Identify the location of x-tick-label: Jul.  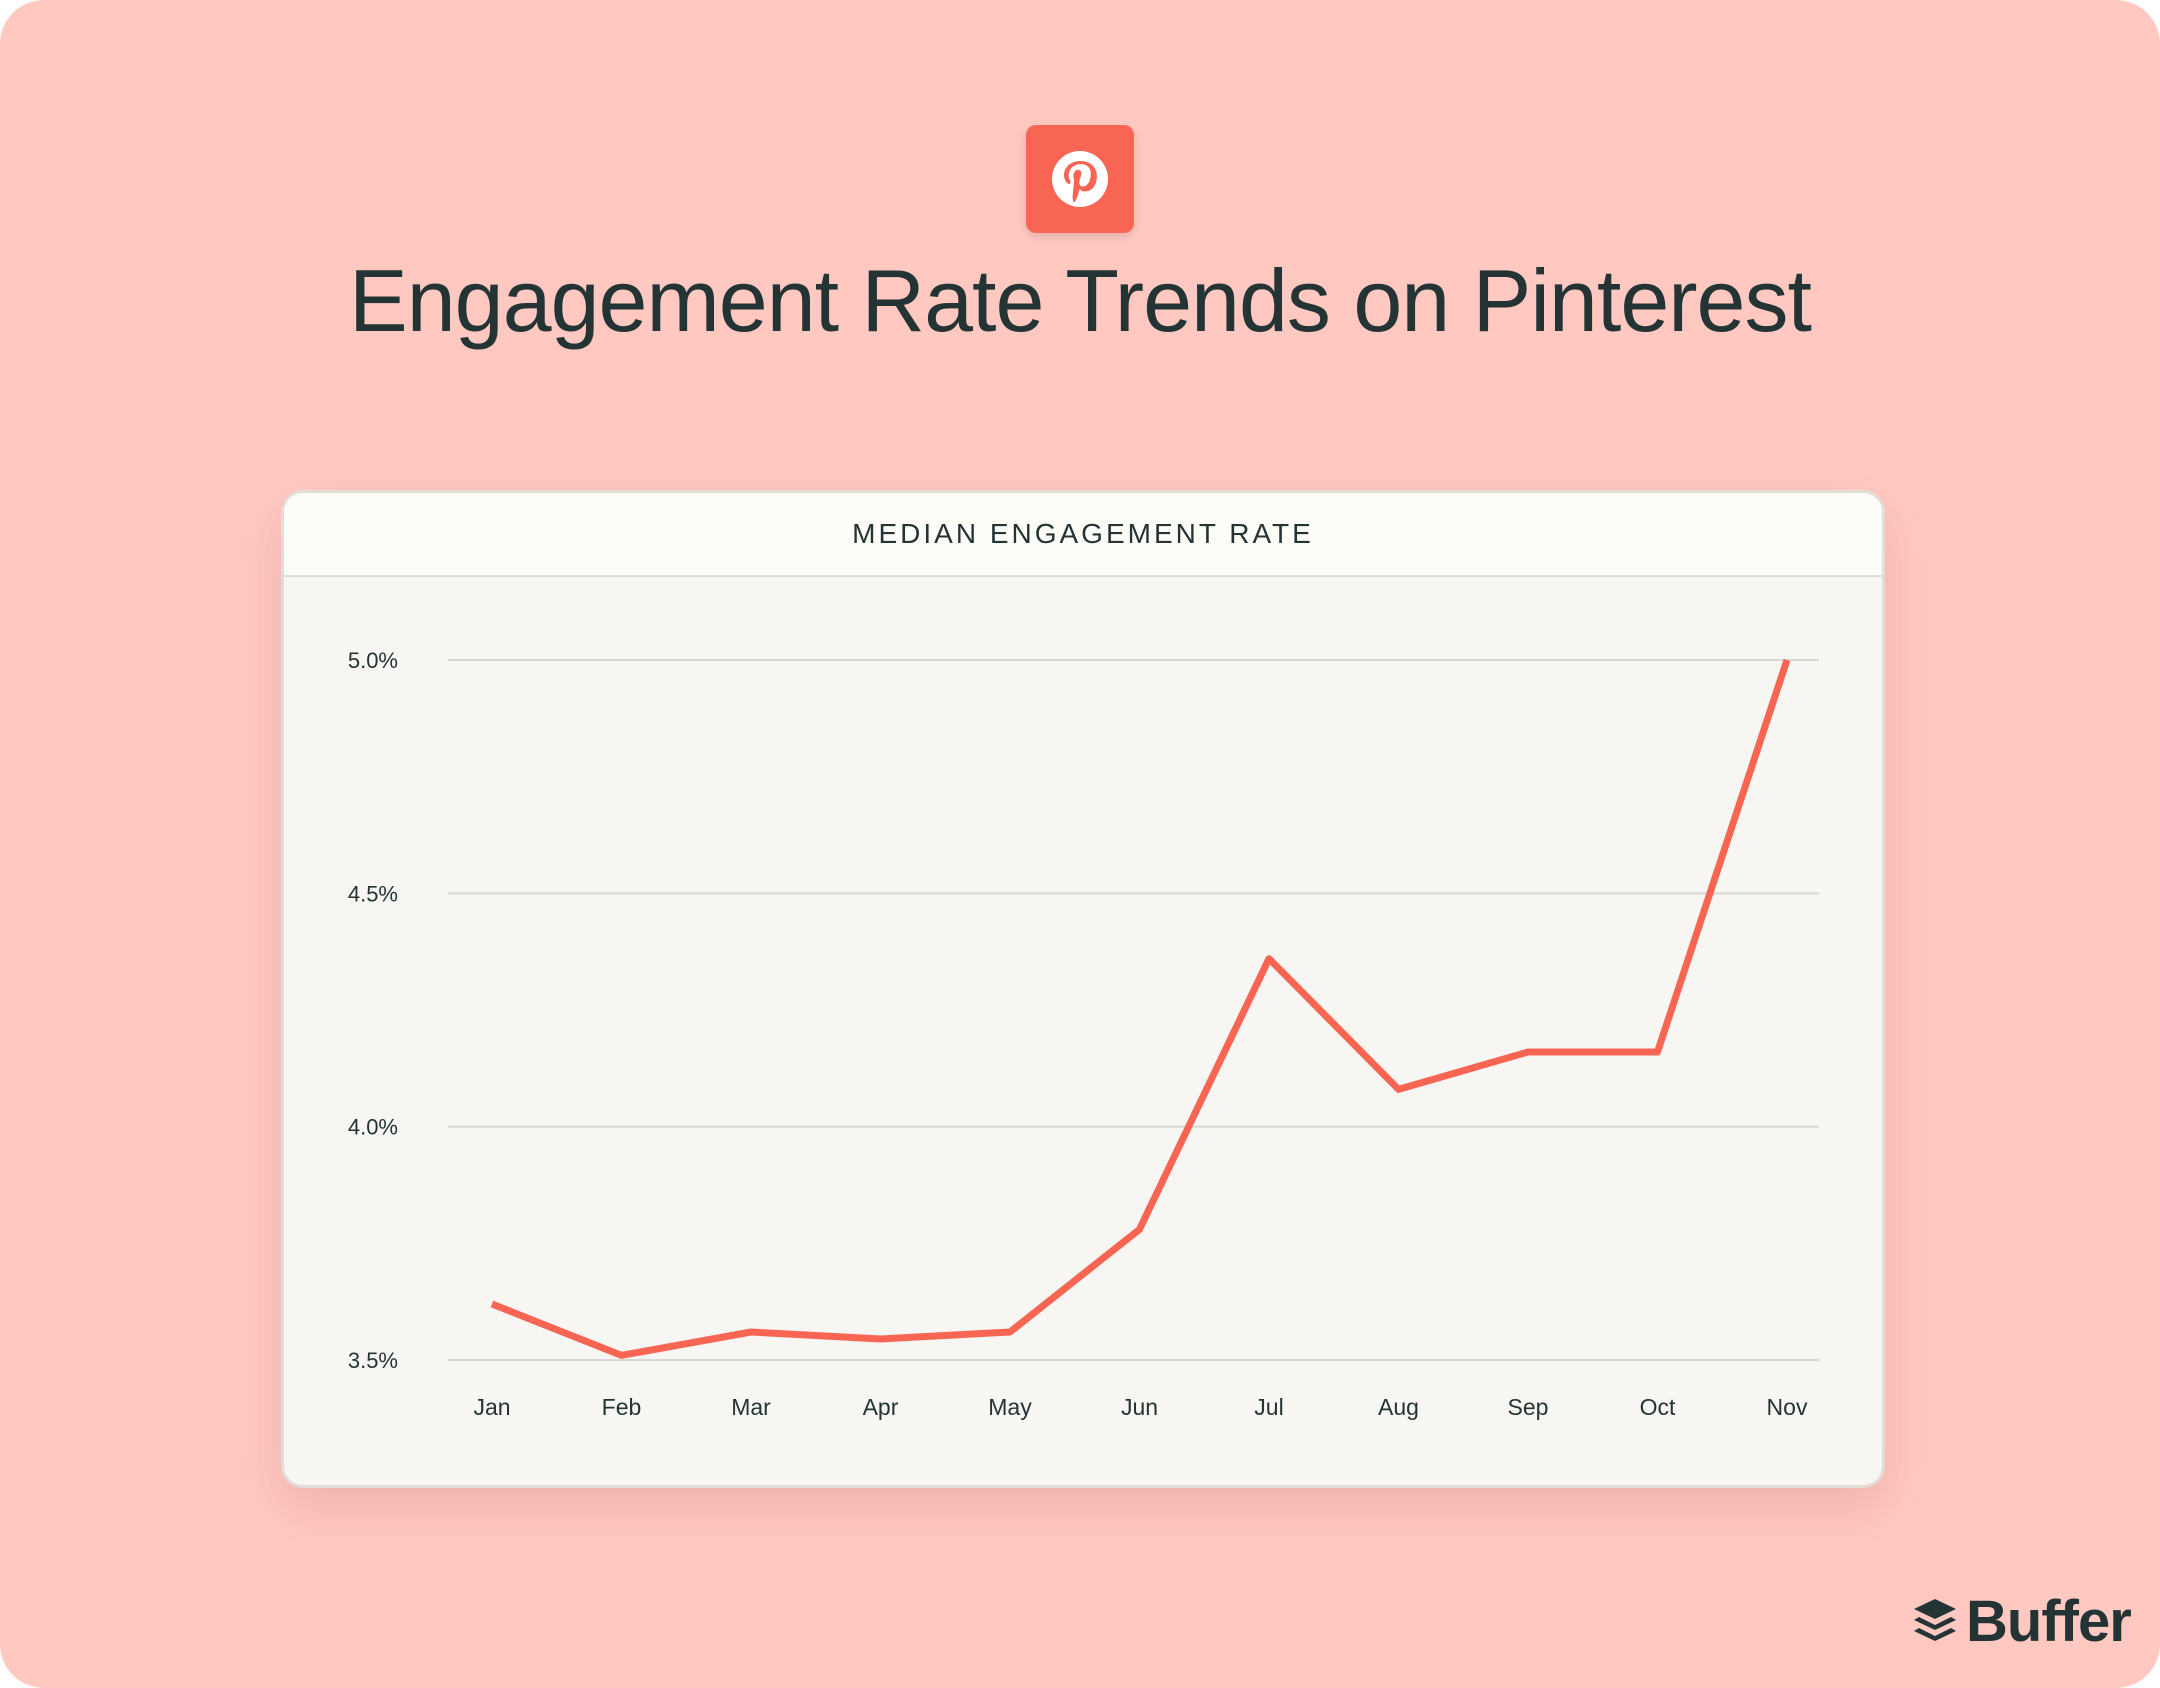
(1268, 1407).